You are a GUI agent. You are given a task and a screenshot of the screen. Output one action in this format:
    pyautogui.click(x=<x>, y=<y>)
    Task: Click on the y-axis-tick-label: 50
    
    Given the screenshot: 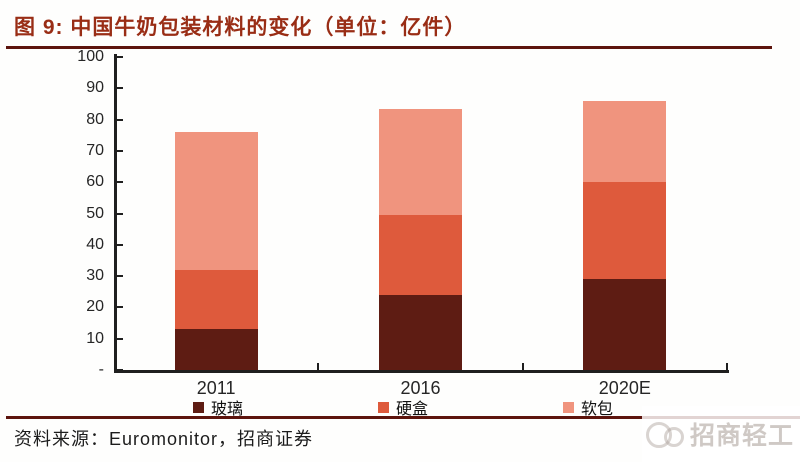 What is the action you would take?
    pyautogui.click(x=95, y=213)
    